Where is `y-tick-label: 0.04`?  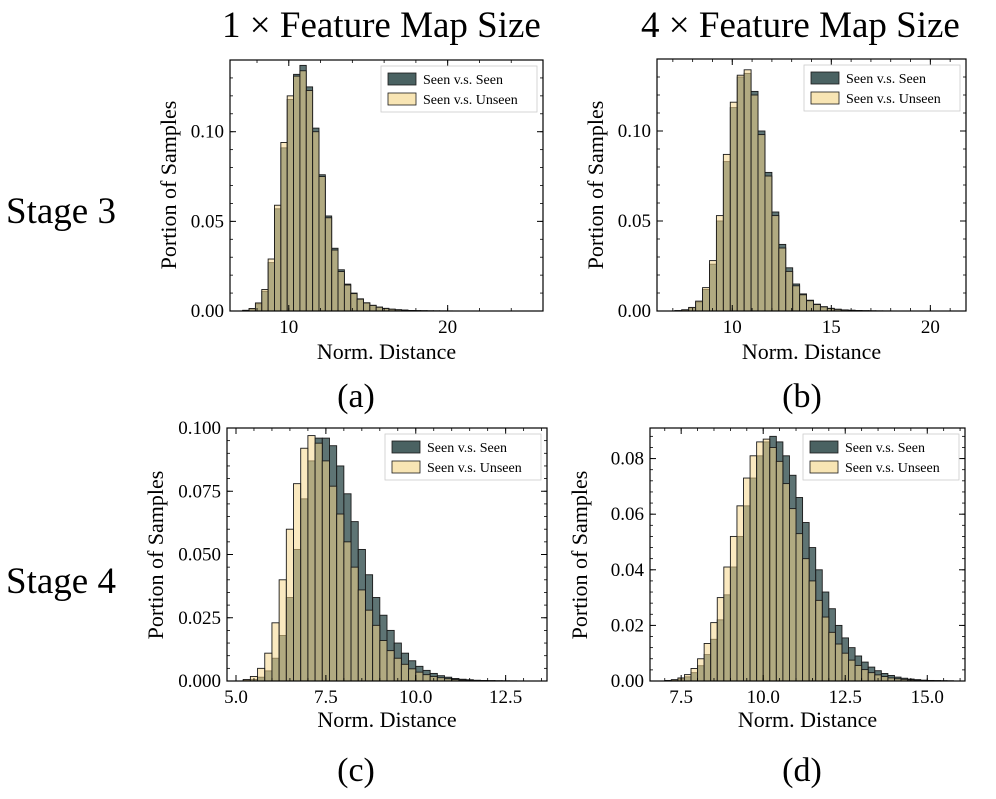
y-tick-label: 0.04 is located at coordinates (628, 570).